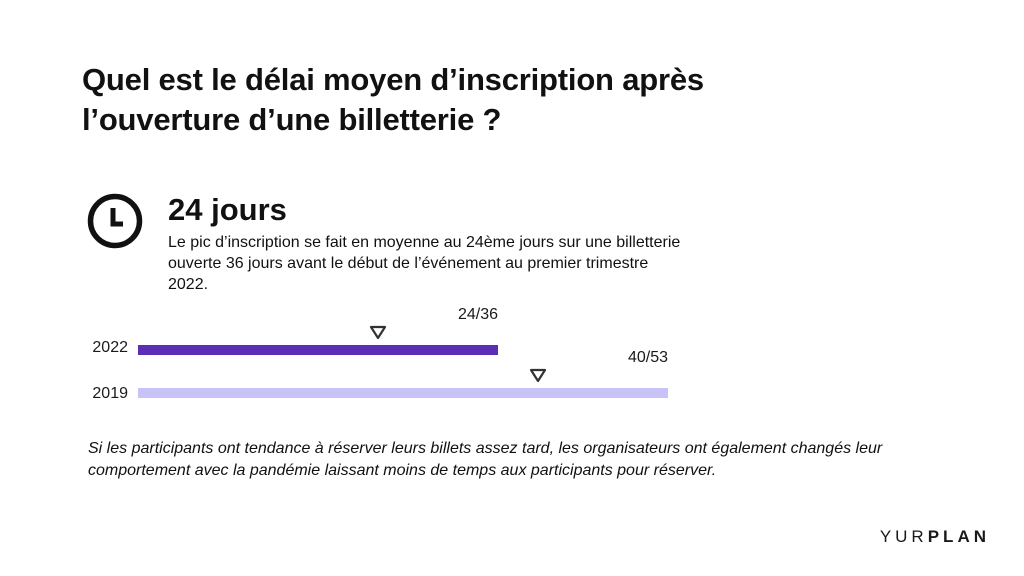  What do you see at coordinates (110, 393) in the screenshot?
I see `category-label-2019: 2019` at bounding box center [110, 393].